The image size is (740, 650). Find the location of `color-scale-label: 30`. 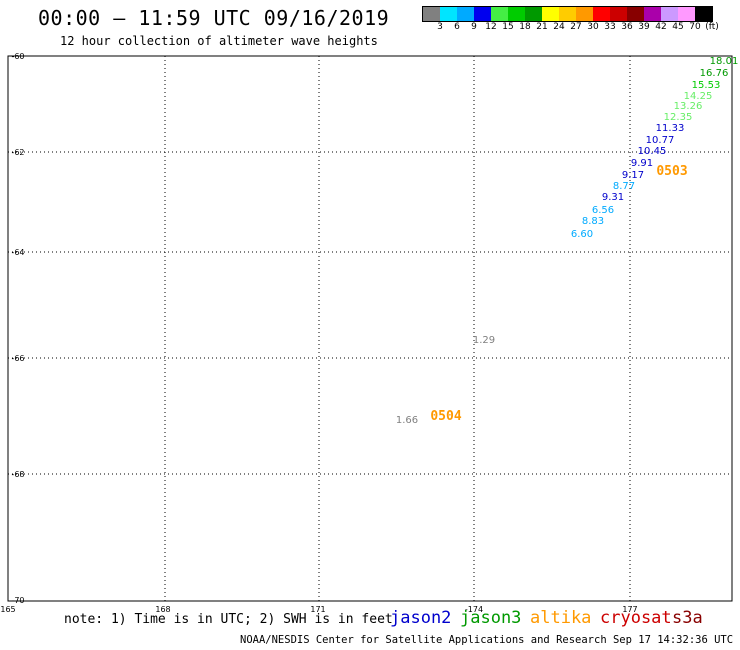

color-scale-label: 30 is located at coordinates (593, 27).